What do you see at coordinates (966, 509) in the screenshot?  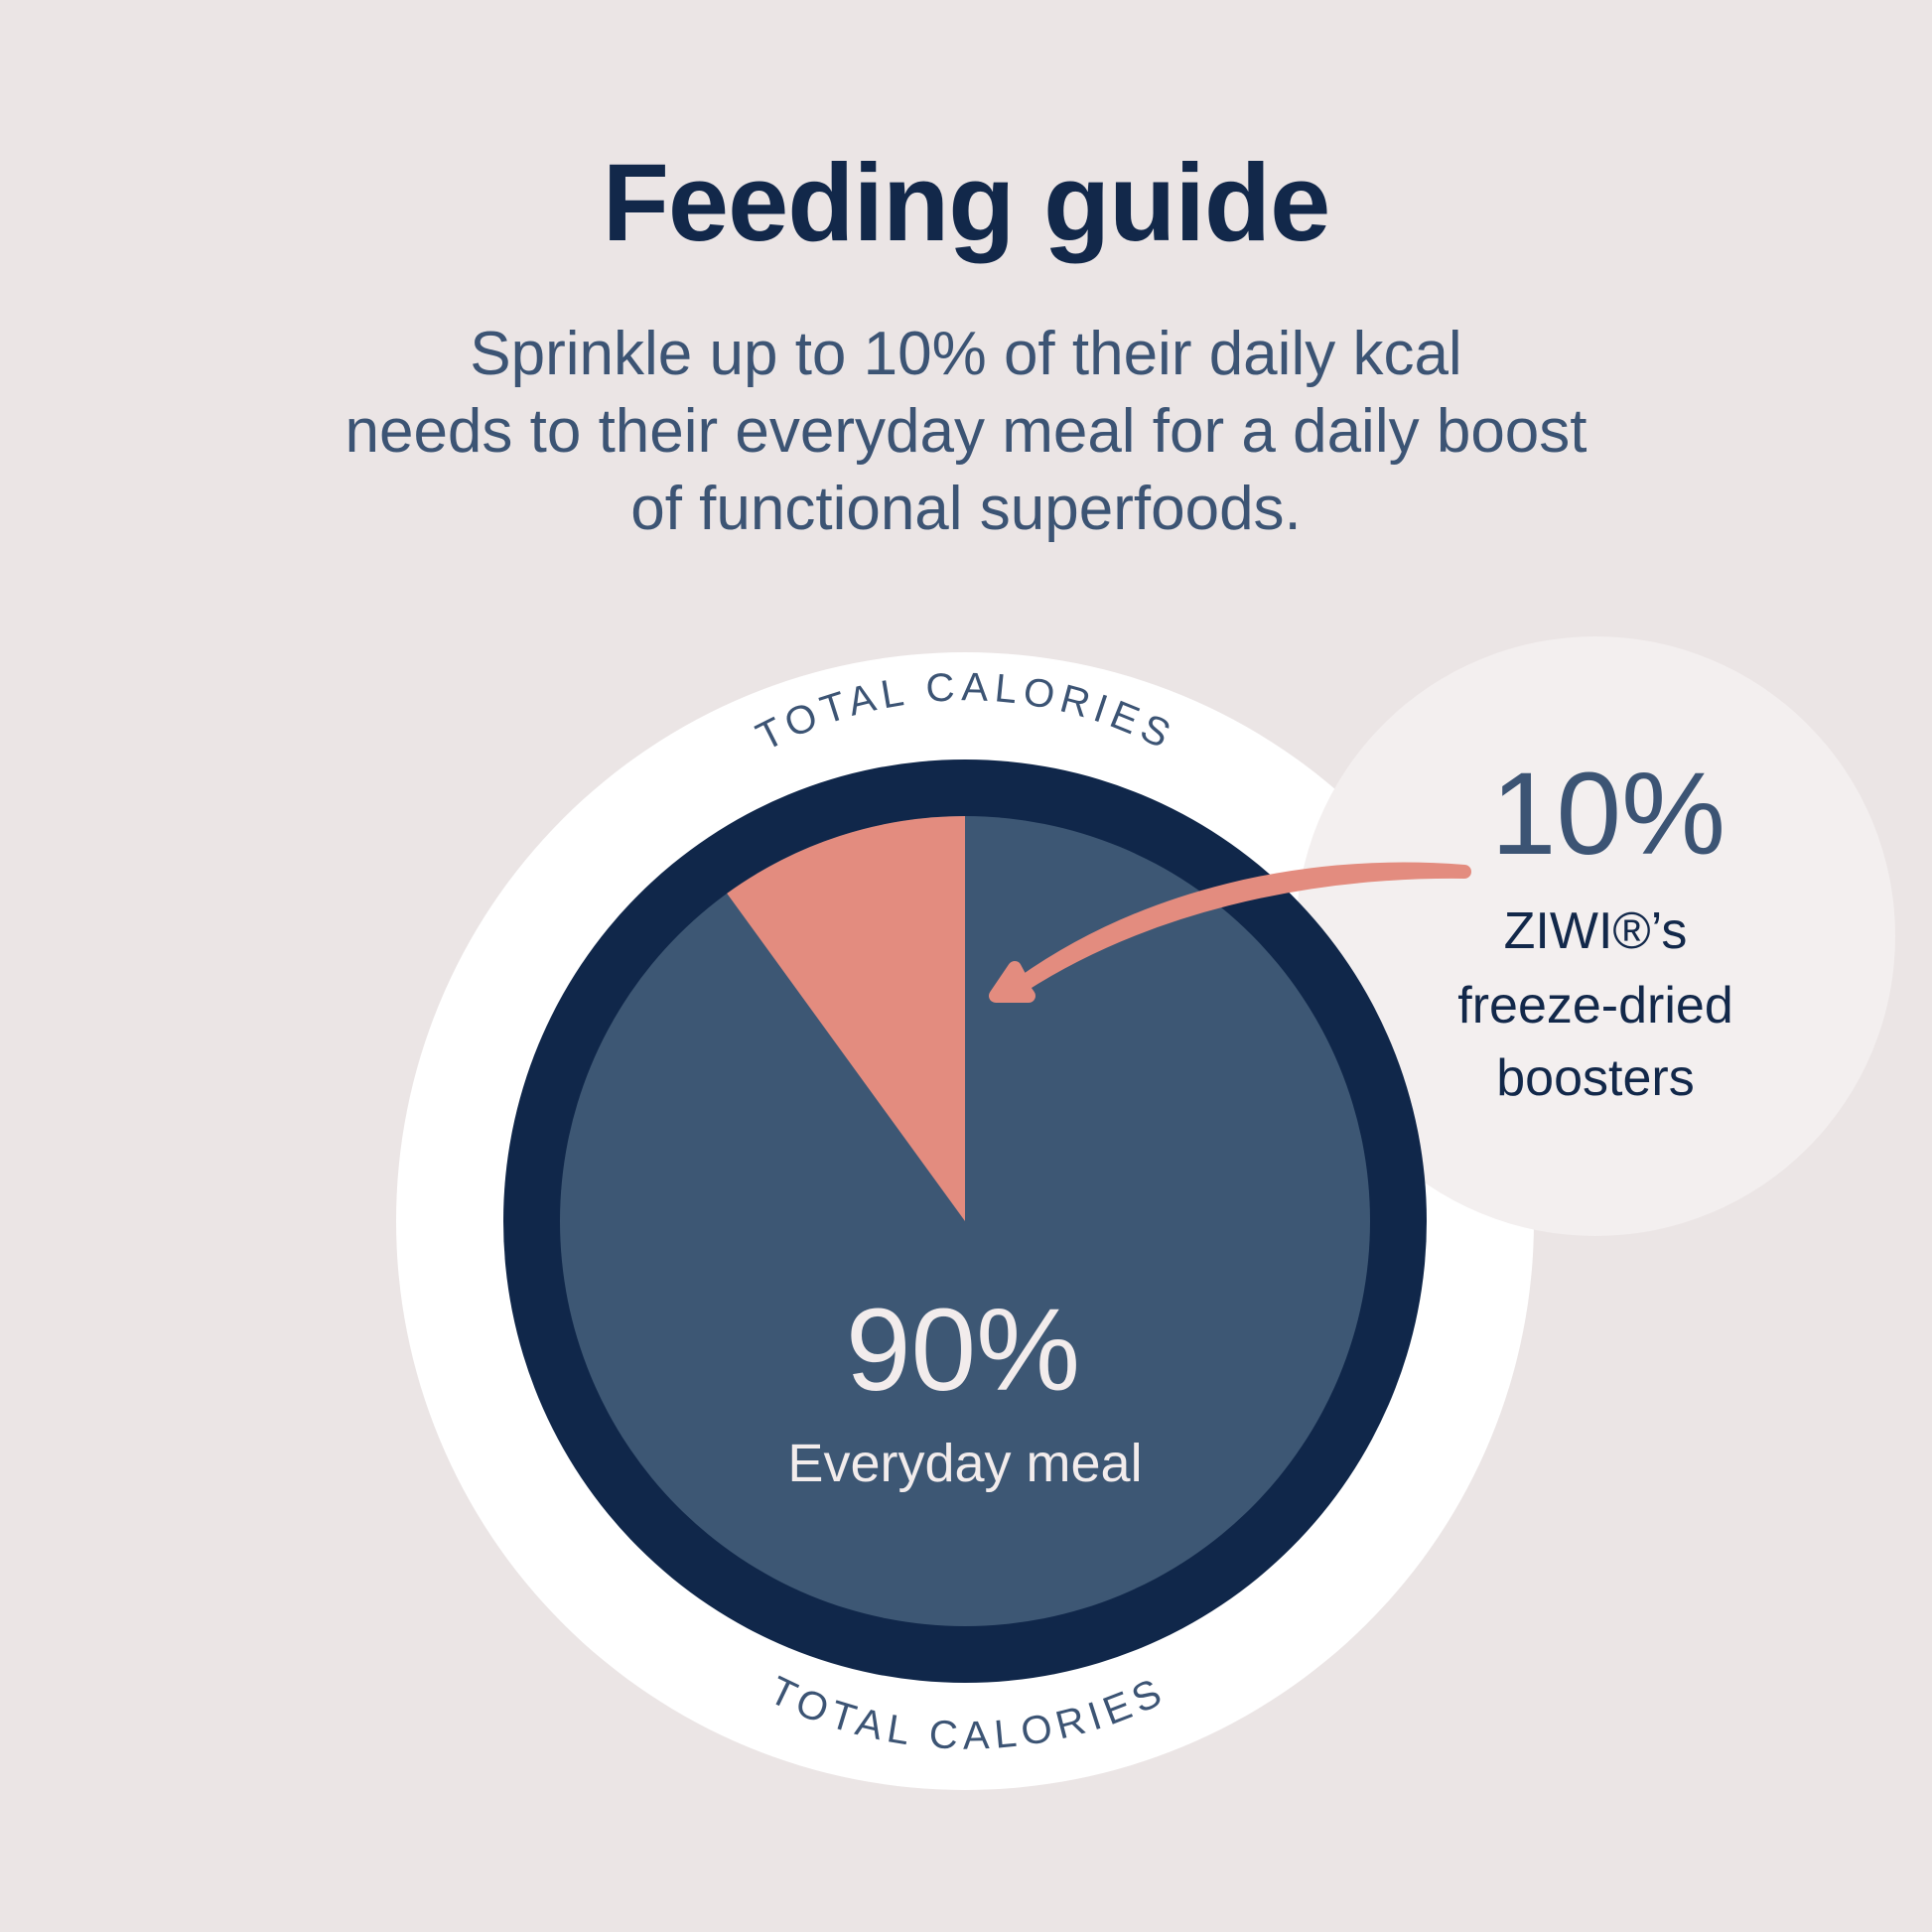 I see `subtitle-line-3: of functional superfoods.` at bounding box center [966, 509].